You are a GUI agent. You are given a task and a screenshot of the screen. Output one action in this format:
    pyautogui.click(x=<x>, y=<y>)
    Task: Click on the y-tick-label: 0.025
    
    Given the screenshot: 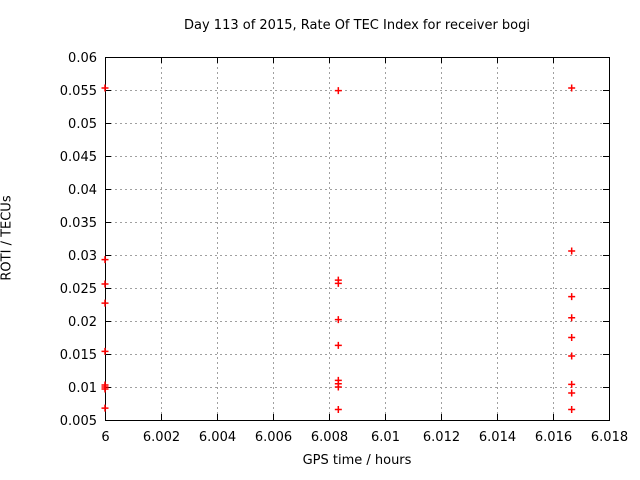 What is the action you would take?
    pyautogui.click(x=78, y=289)
    